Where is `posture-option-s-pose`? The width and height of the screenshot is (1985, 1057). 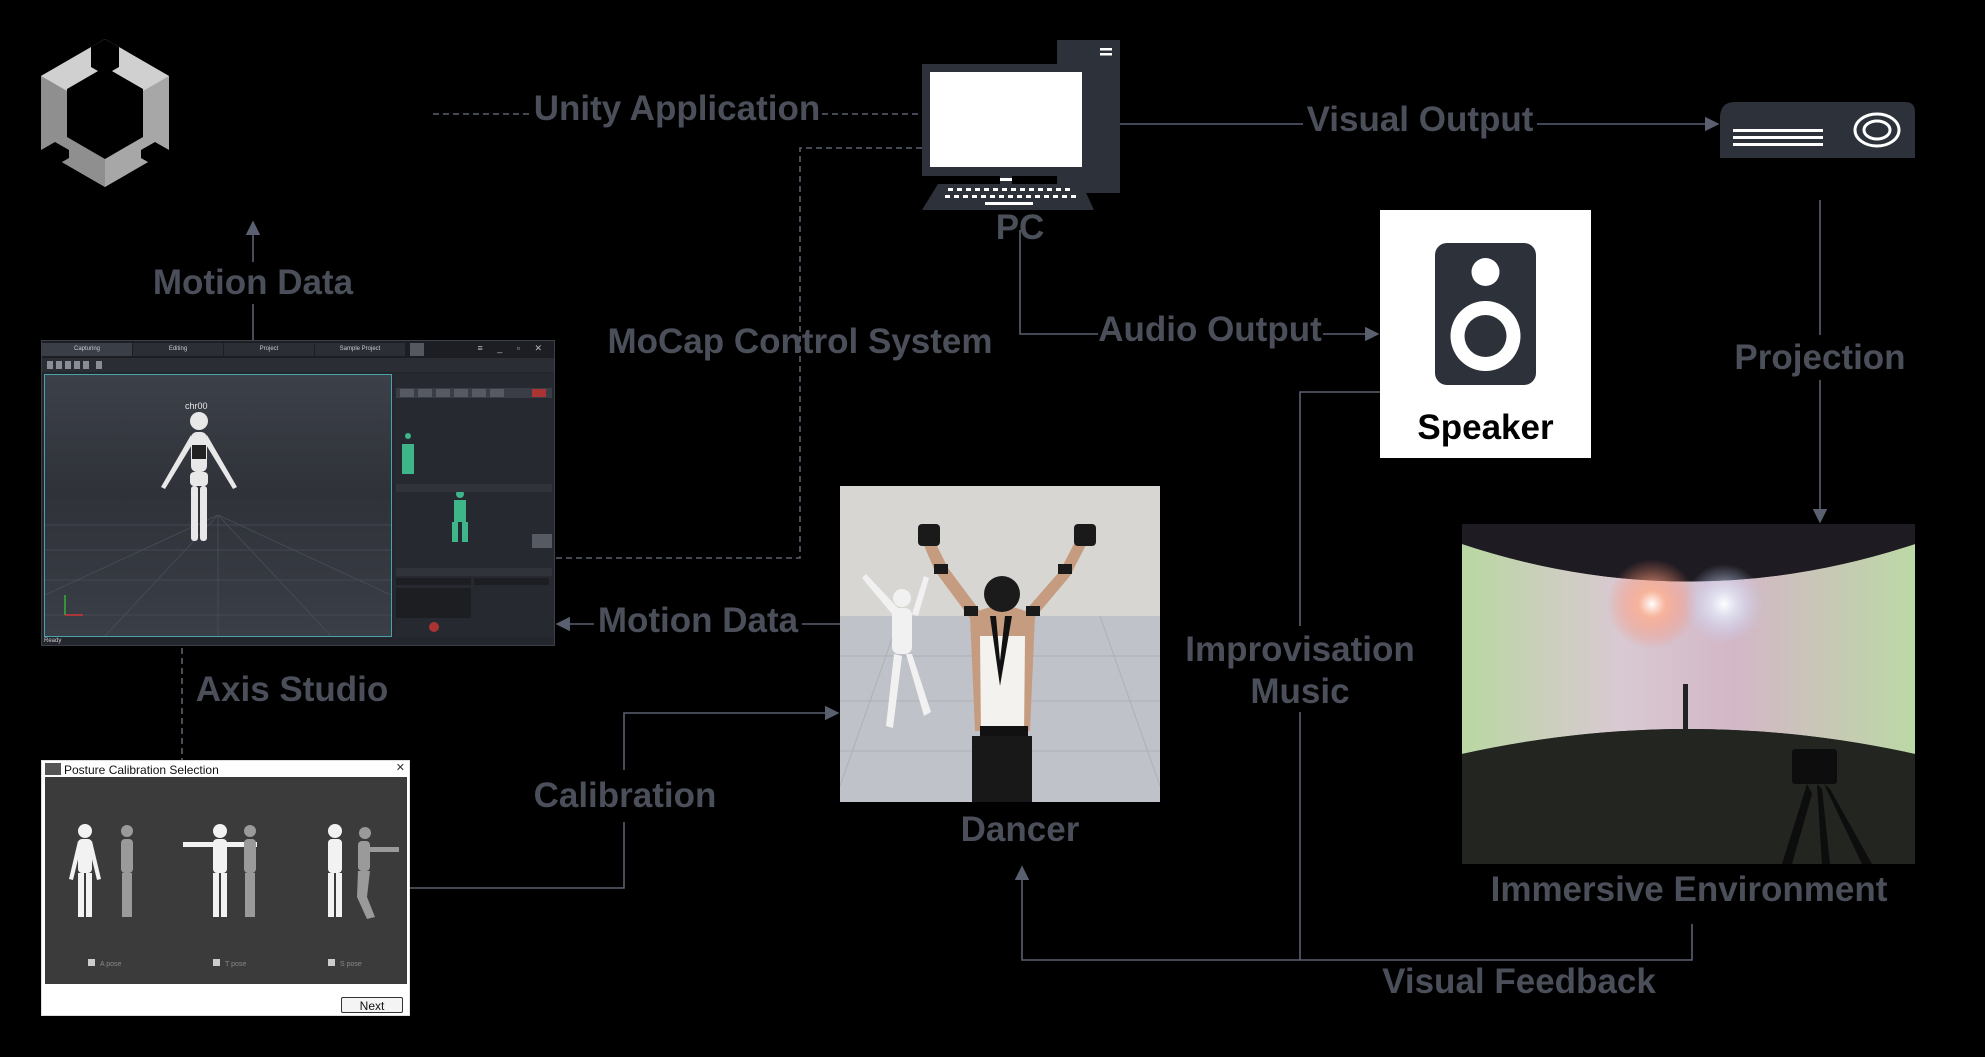 posture-option-s-pose is located at coordinates (363, 895).